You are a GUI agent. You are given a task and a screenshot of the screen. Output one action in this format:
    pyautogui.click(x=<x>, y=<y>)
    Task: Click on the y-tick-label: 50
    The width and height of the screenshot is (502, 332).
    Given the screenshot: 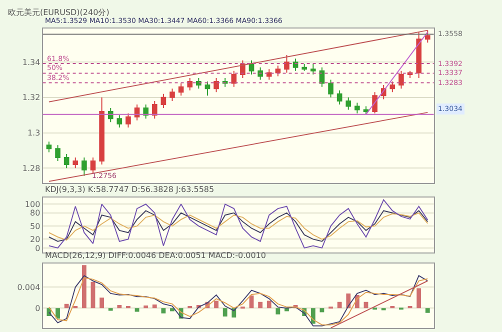 What is the action you would take?
    pyautogui.click(x=35, y=226)
    